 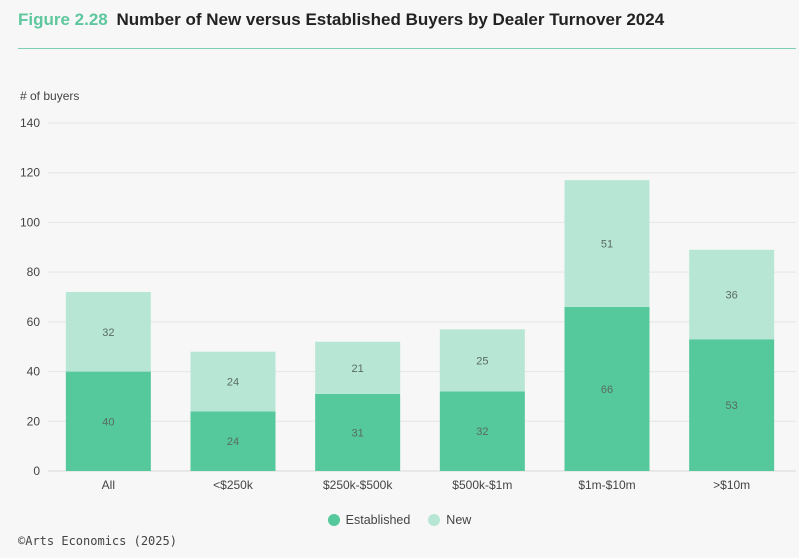 What do you see at coordinates (30, 222) in the screenshot?
I see `y-tick-label: 100` at bounding box center [30, 222].